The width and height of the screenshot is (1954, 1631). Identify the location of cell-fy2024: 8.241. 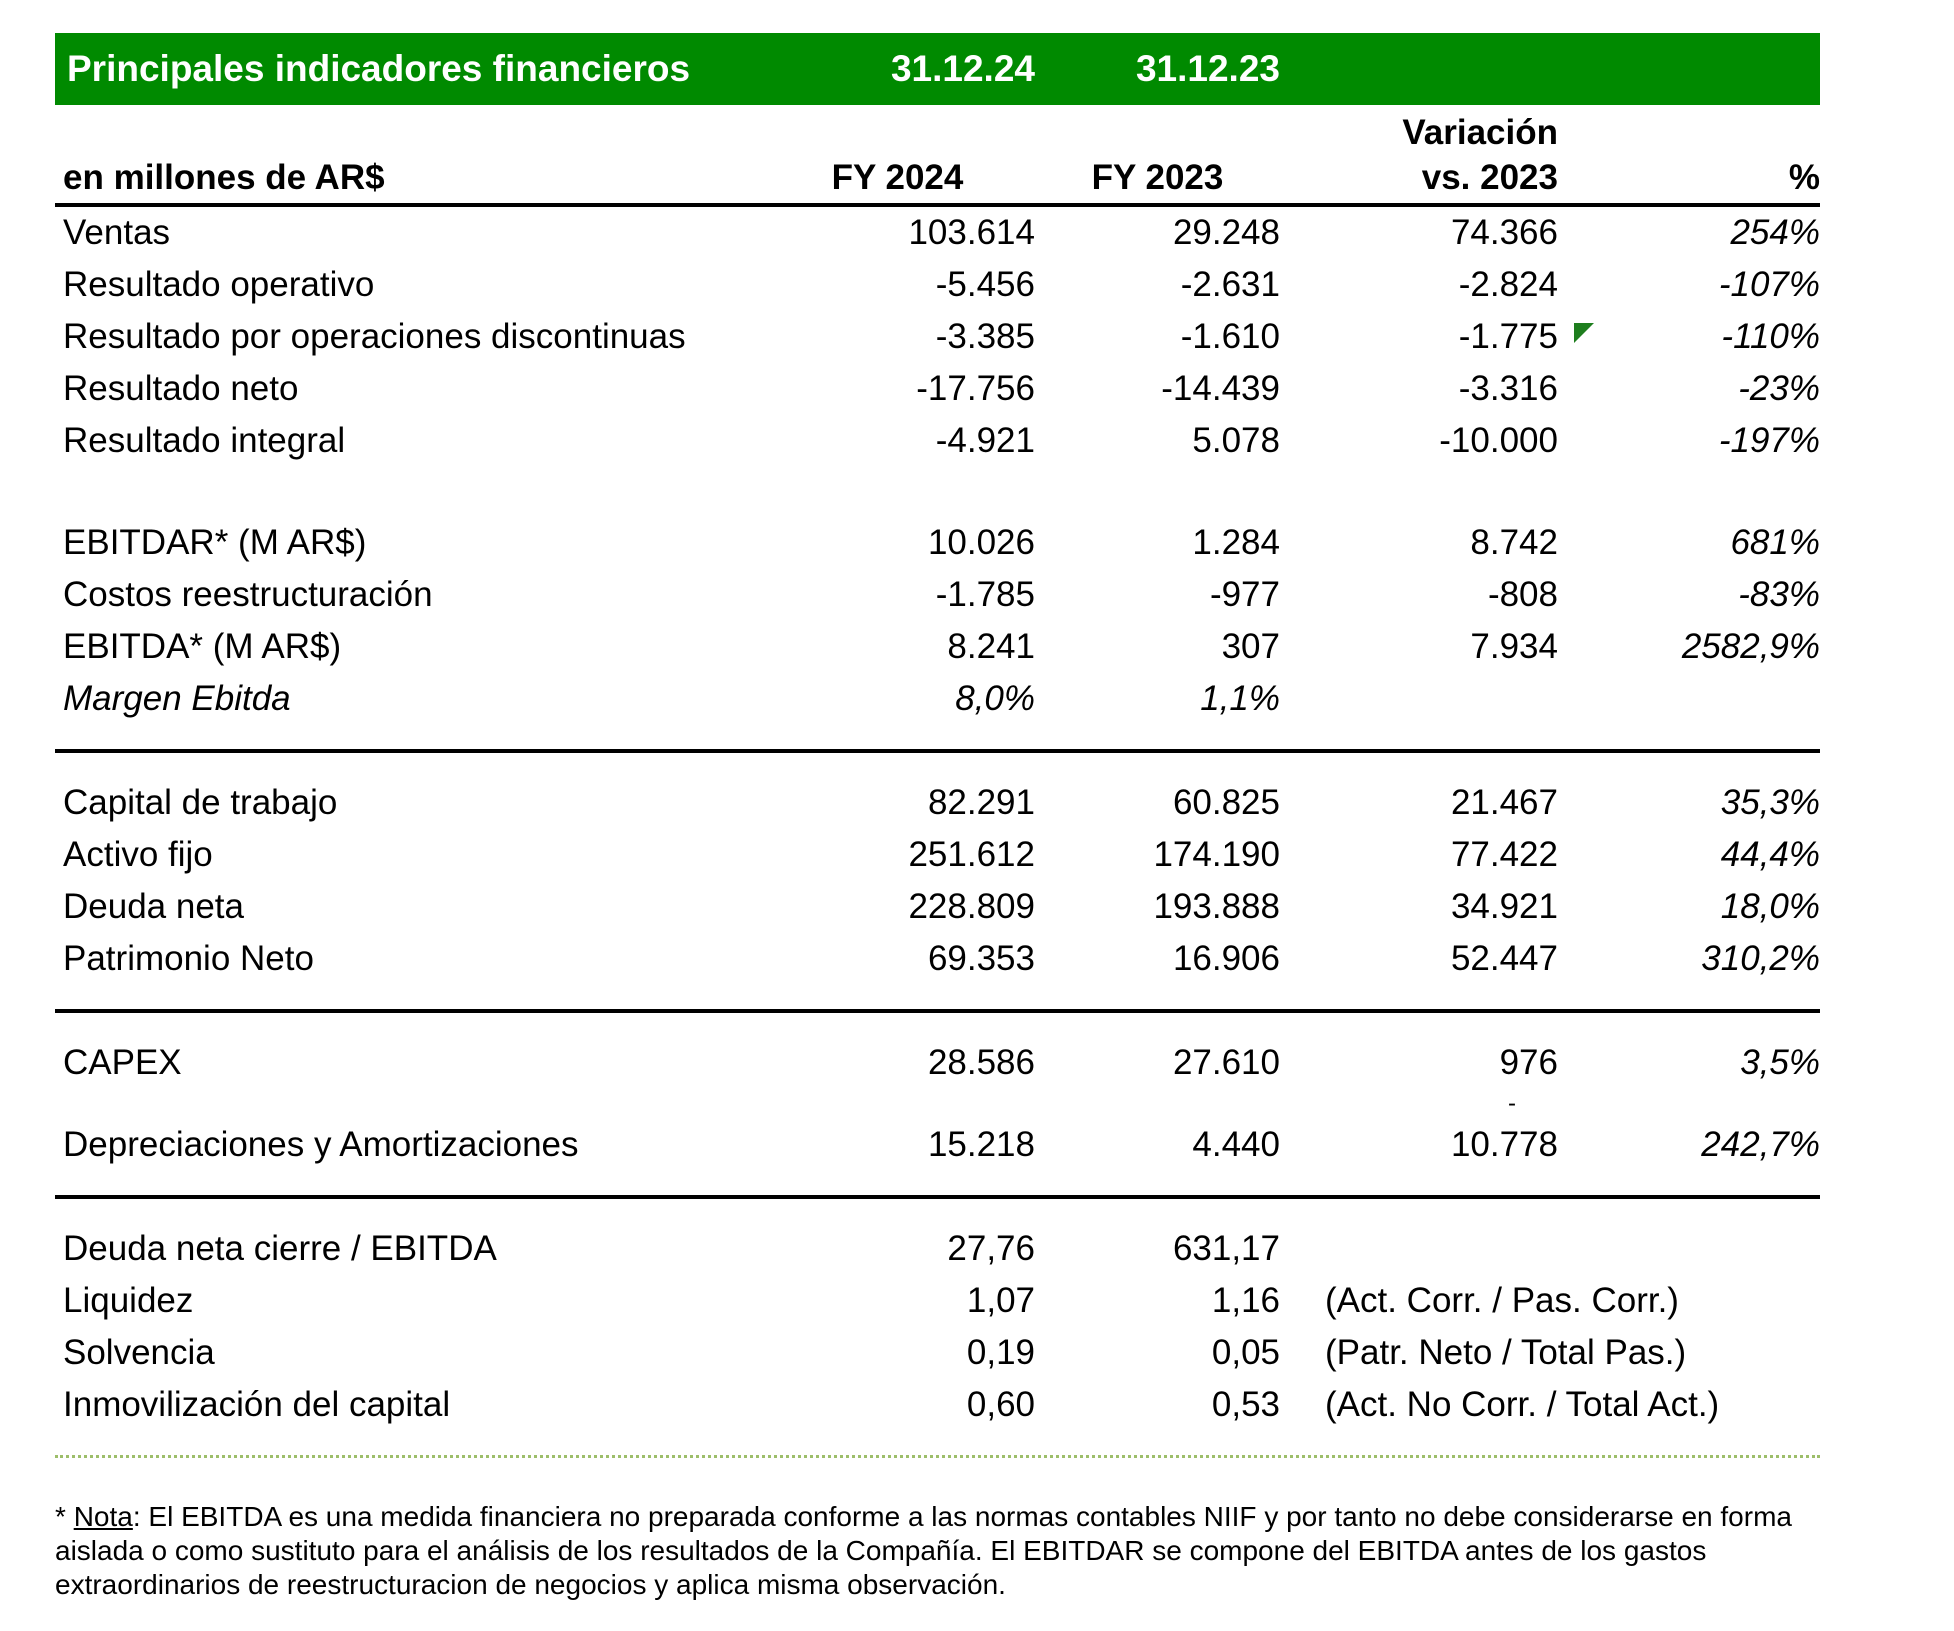
(991, 646).